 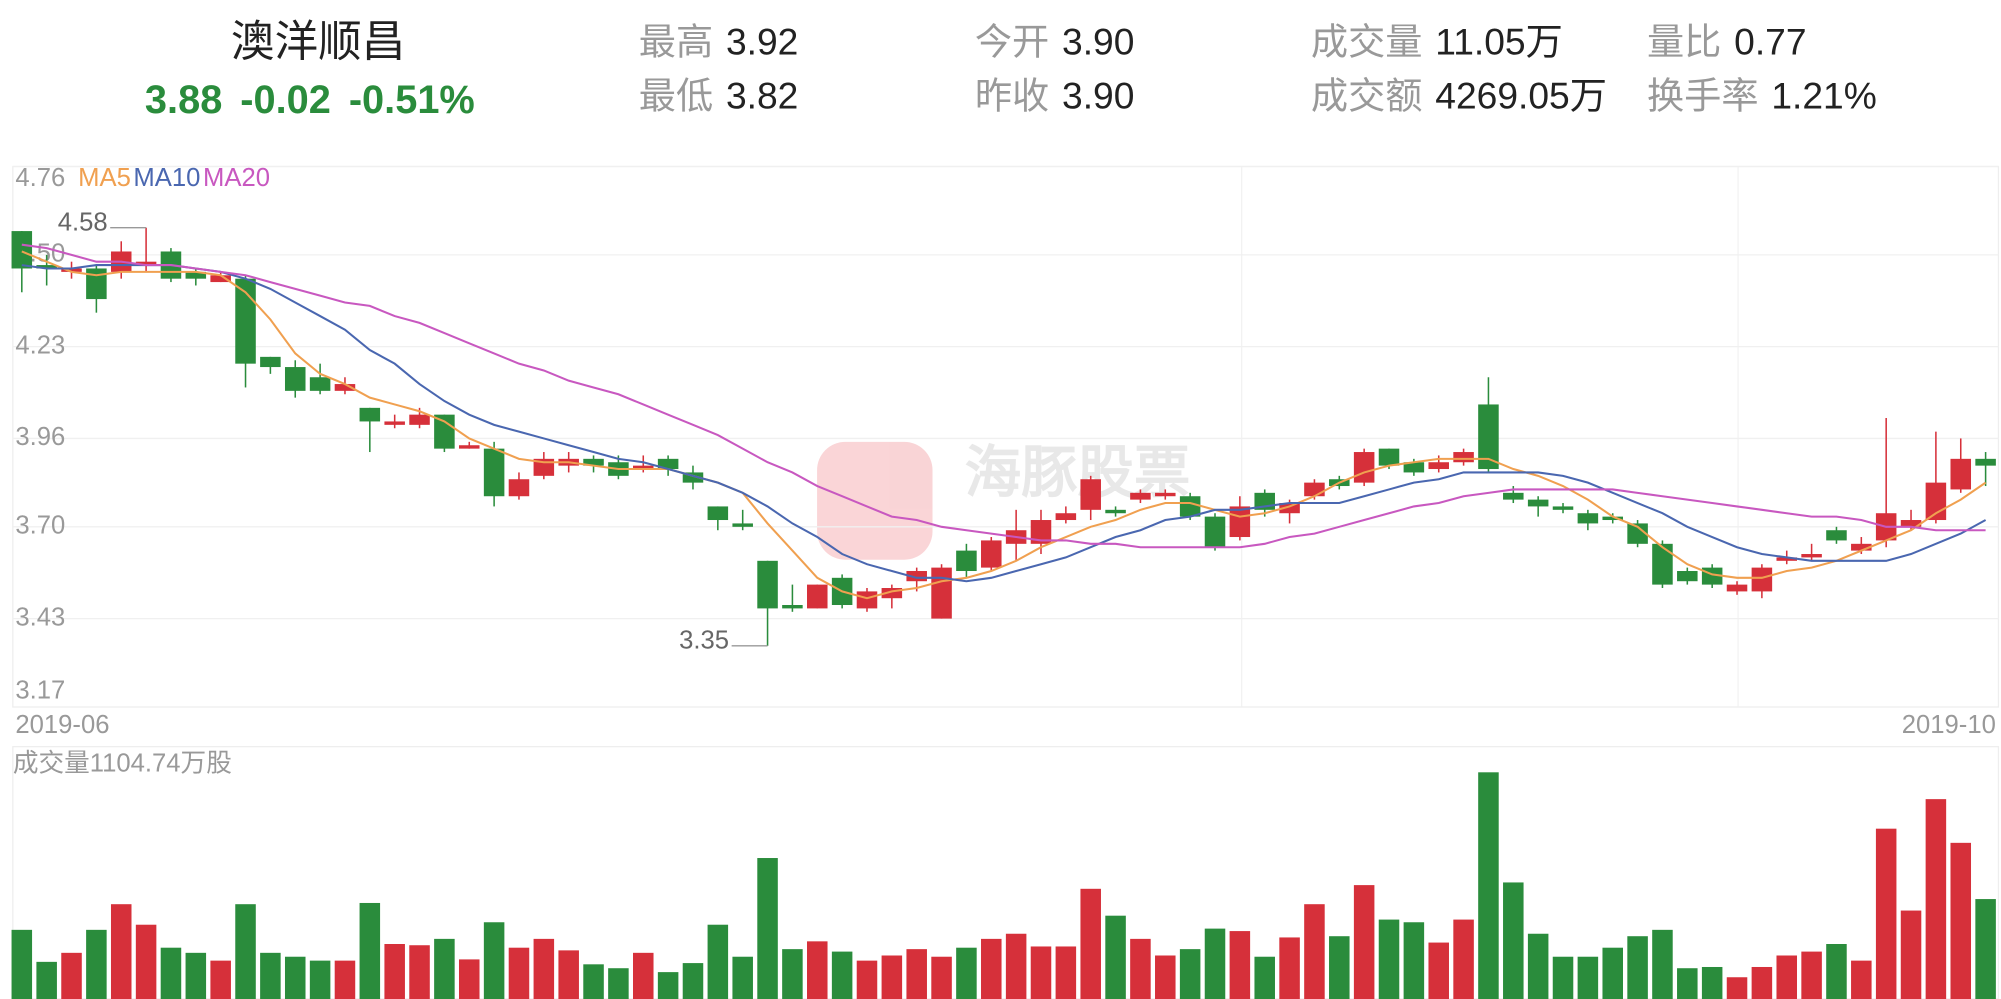 I want to click on stat-label: 成交额, so click(x=1367, y=95).